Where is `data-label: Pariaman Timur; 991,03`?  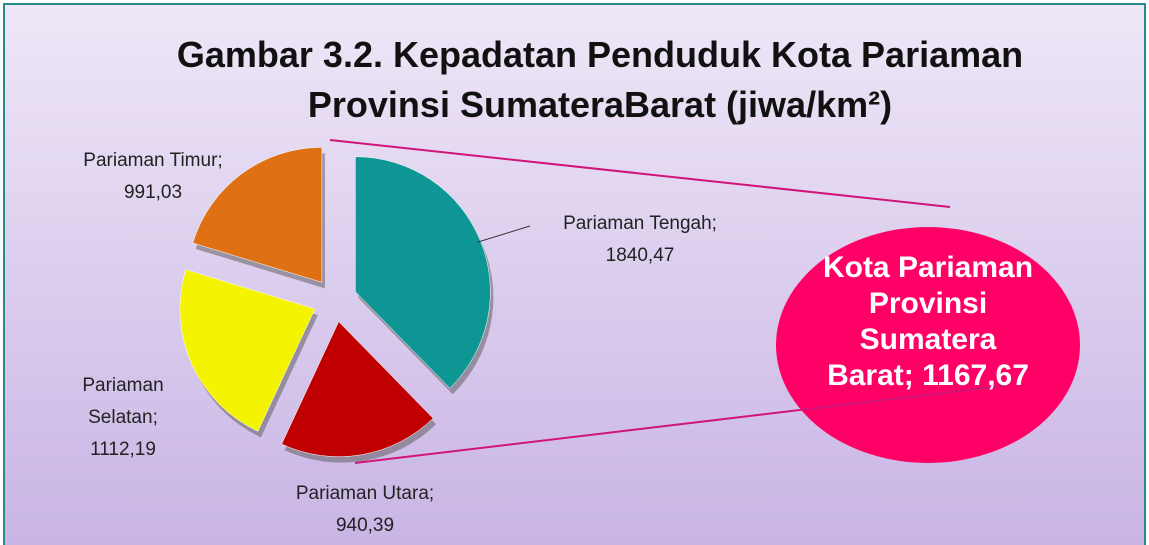 data-label: Pariaman Timur; 991,03 is located at coordinates (153, 177).